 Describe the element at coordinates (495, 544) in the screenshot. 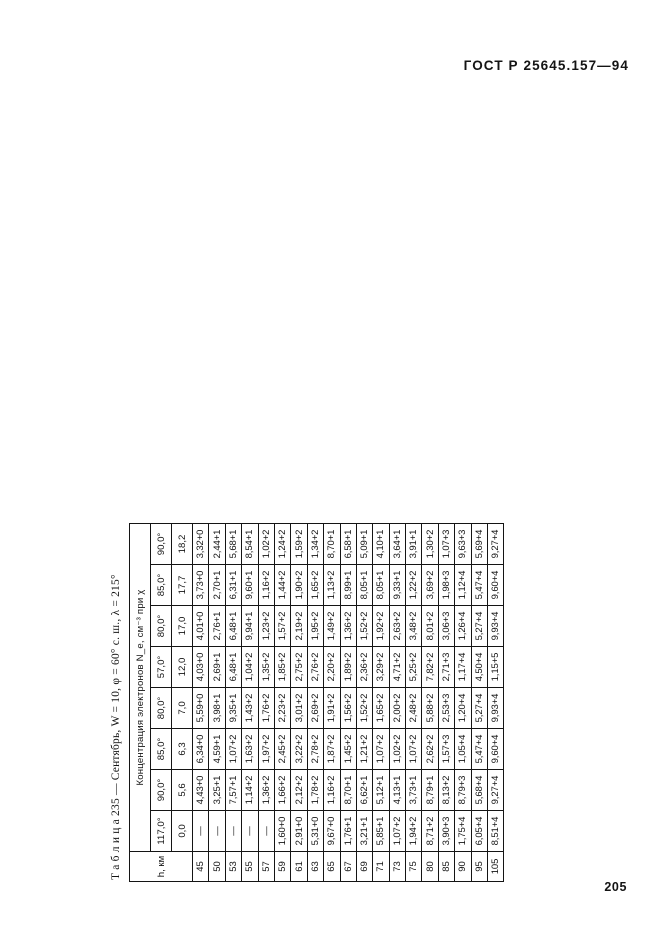

I see `cell-value: 9,27+4` at that location.